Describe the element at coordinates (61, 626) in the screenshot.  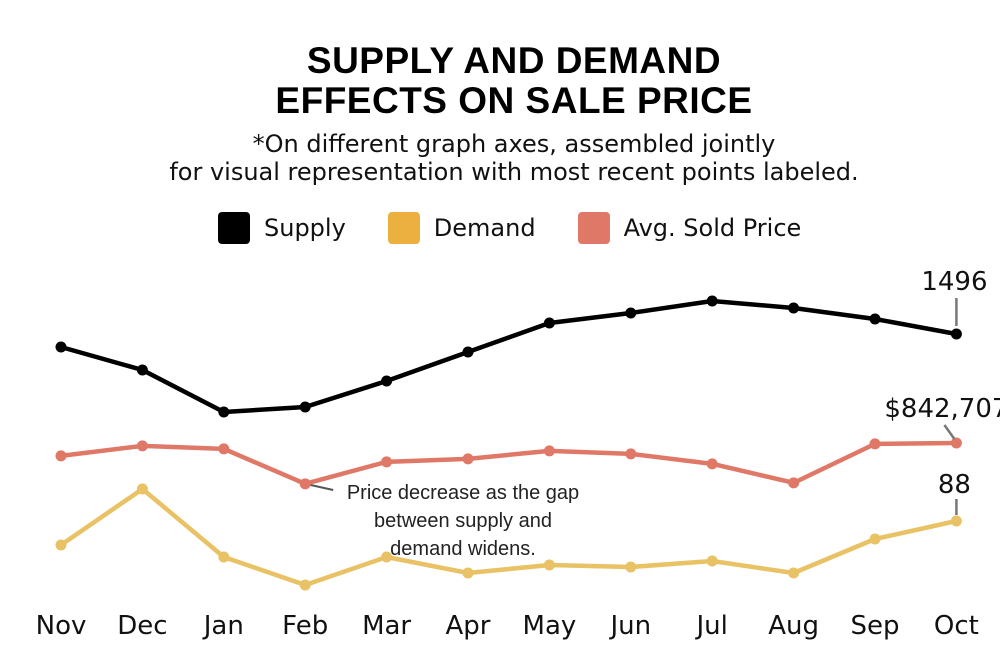
I see `x-tick-label-nov: Nov` at that location.